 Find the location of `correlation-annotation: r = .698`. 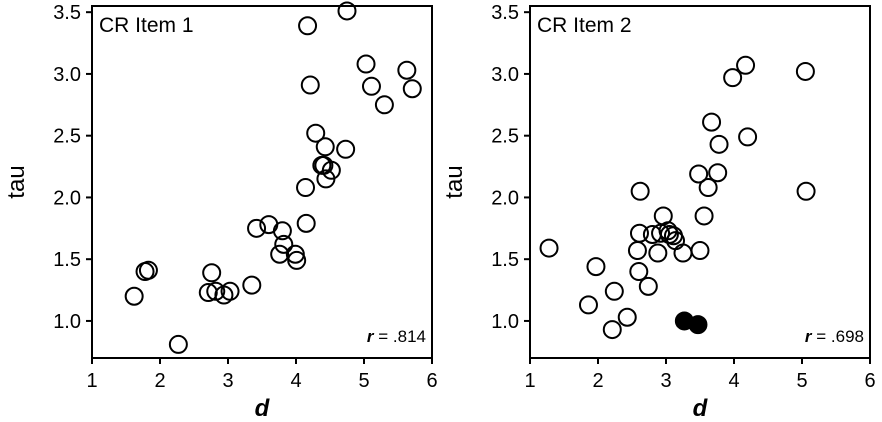

correlation-annotation: r = .698 is located at coordinates (834, 336).